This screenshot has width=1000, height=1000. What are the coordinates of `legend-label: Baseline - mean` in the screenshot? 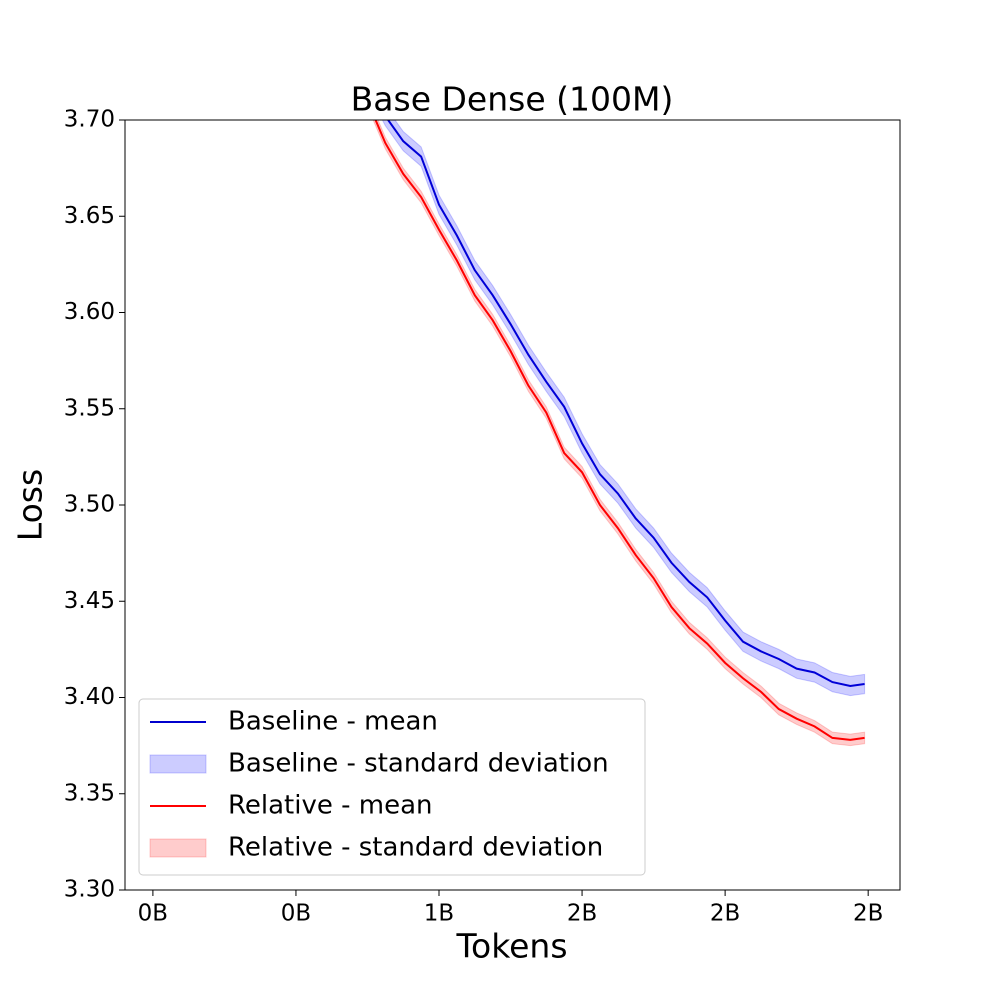 It's located at (333, 722).